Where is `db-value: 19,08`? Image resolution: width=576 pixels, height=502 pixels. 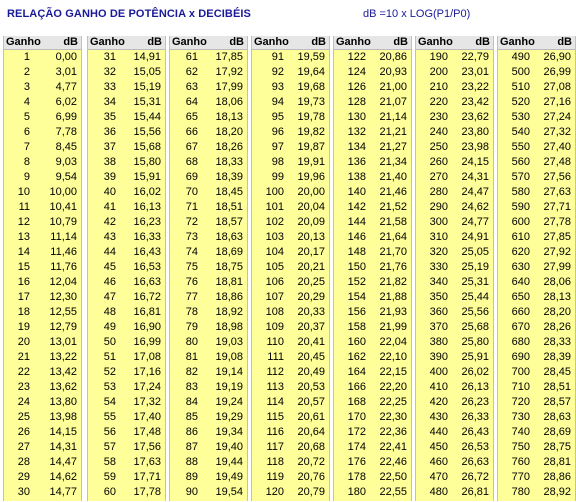
db-value: 19,08 is located at coordinates (229, 357).